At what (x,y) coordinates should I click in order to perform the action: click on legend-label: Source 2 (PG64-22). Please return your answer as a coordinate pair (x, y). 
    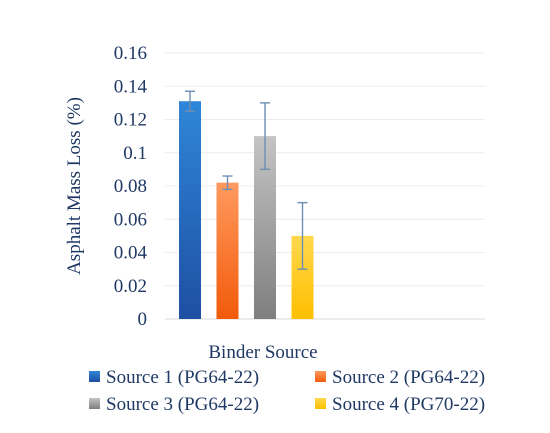
    Looking at the image, I should click on (408, 377).